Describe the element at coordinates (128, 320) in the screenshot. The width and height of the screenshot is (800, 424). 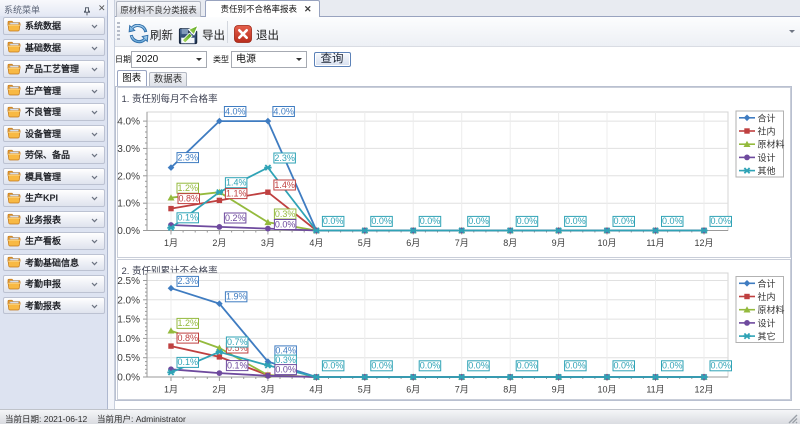
I see `svg-text: 1.5%` at that location.